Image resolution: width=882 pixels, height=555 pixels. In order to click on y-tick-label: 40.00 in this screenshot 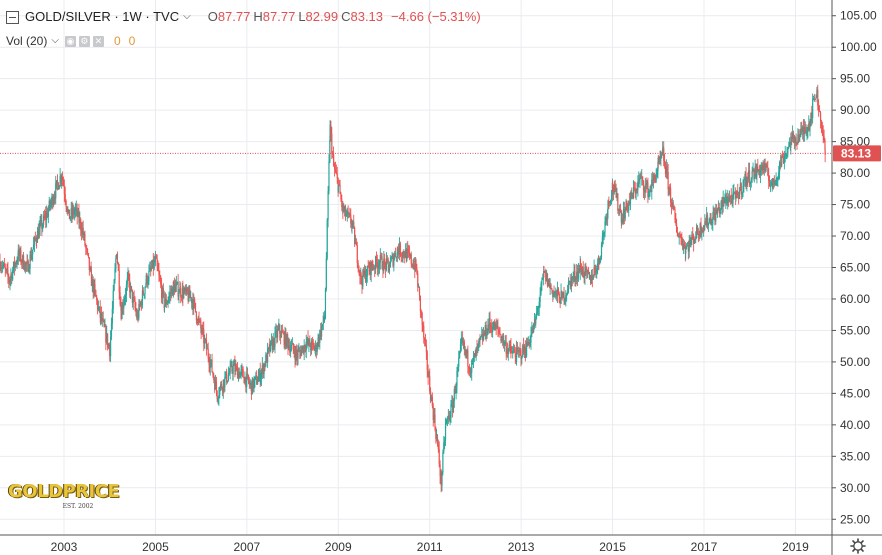, I will do `click(855, 425)`.